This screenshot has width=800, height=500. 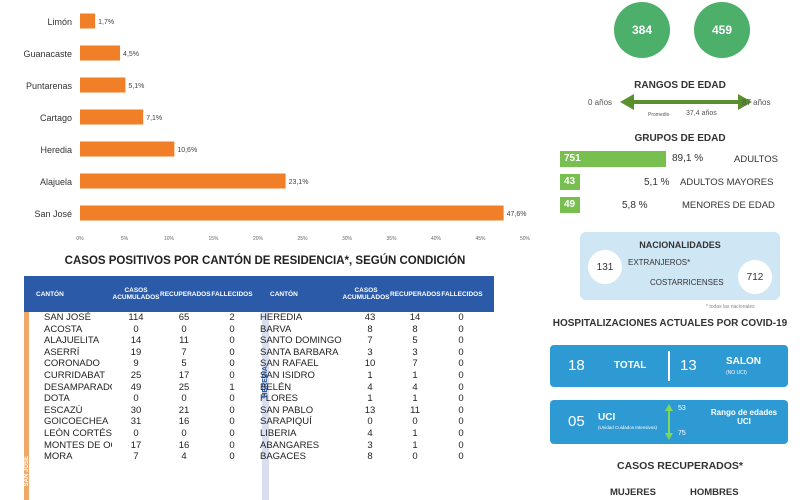 I want to click on local-label: COSTARRICENSES, so click(x=687, y=282).